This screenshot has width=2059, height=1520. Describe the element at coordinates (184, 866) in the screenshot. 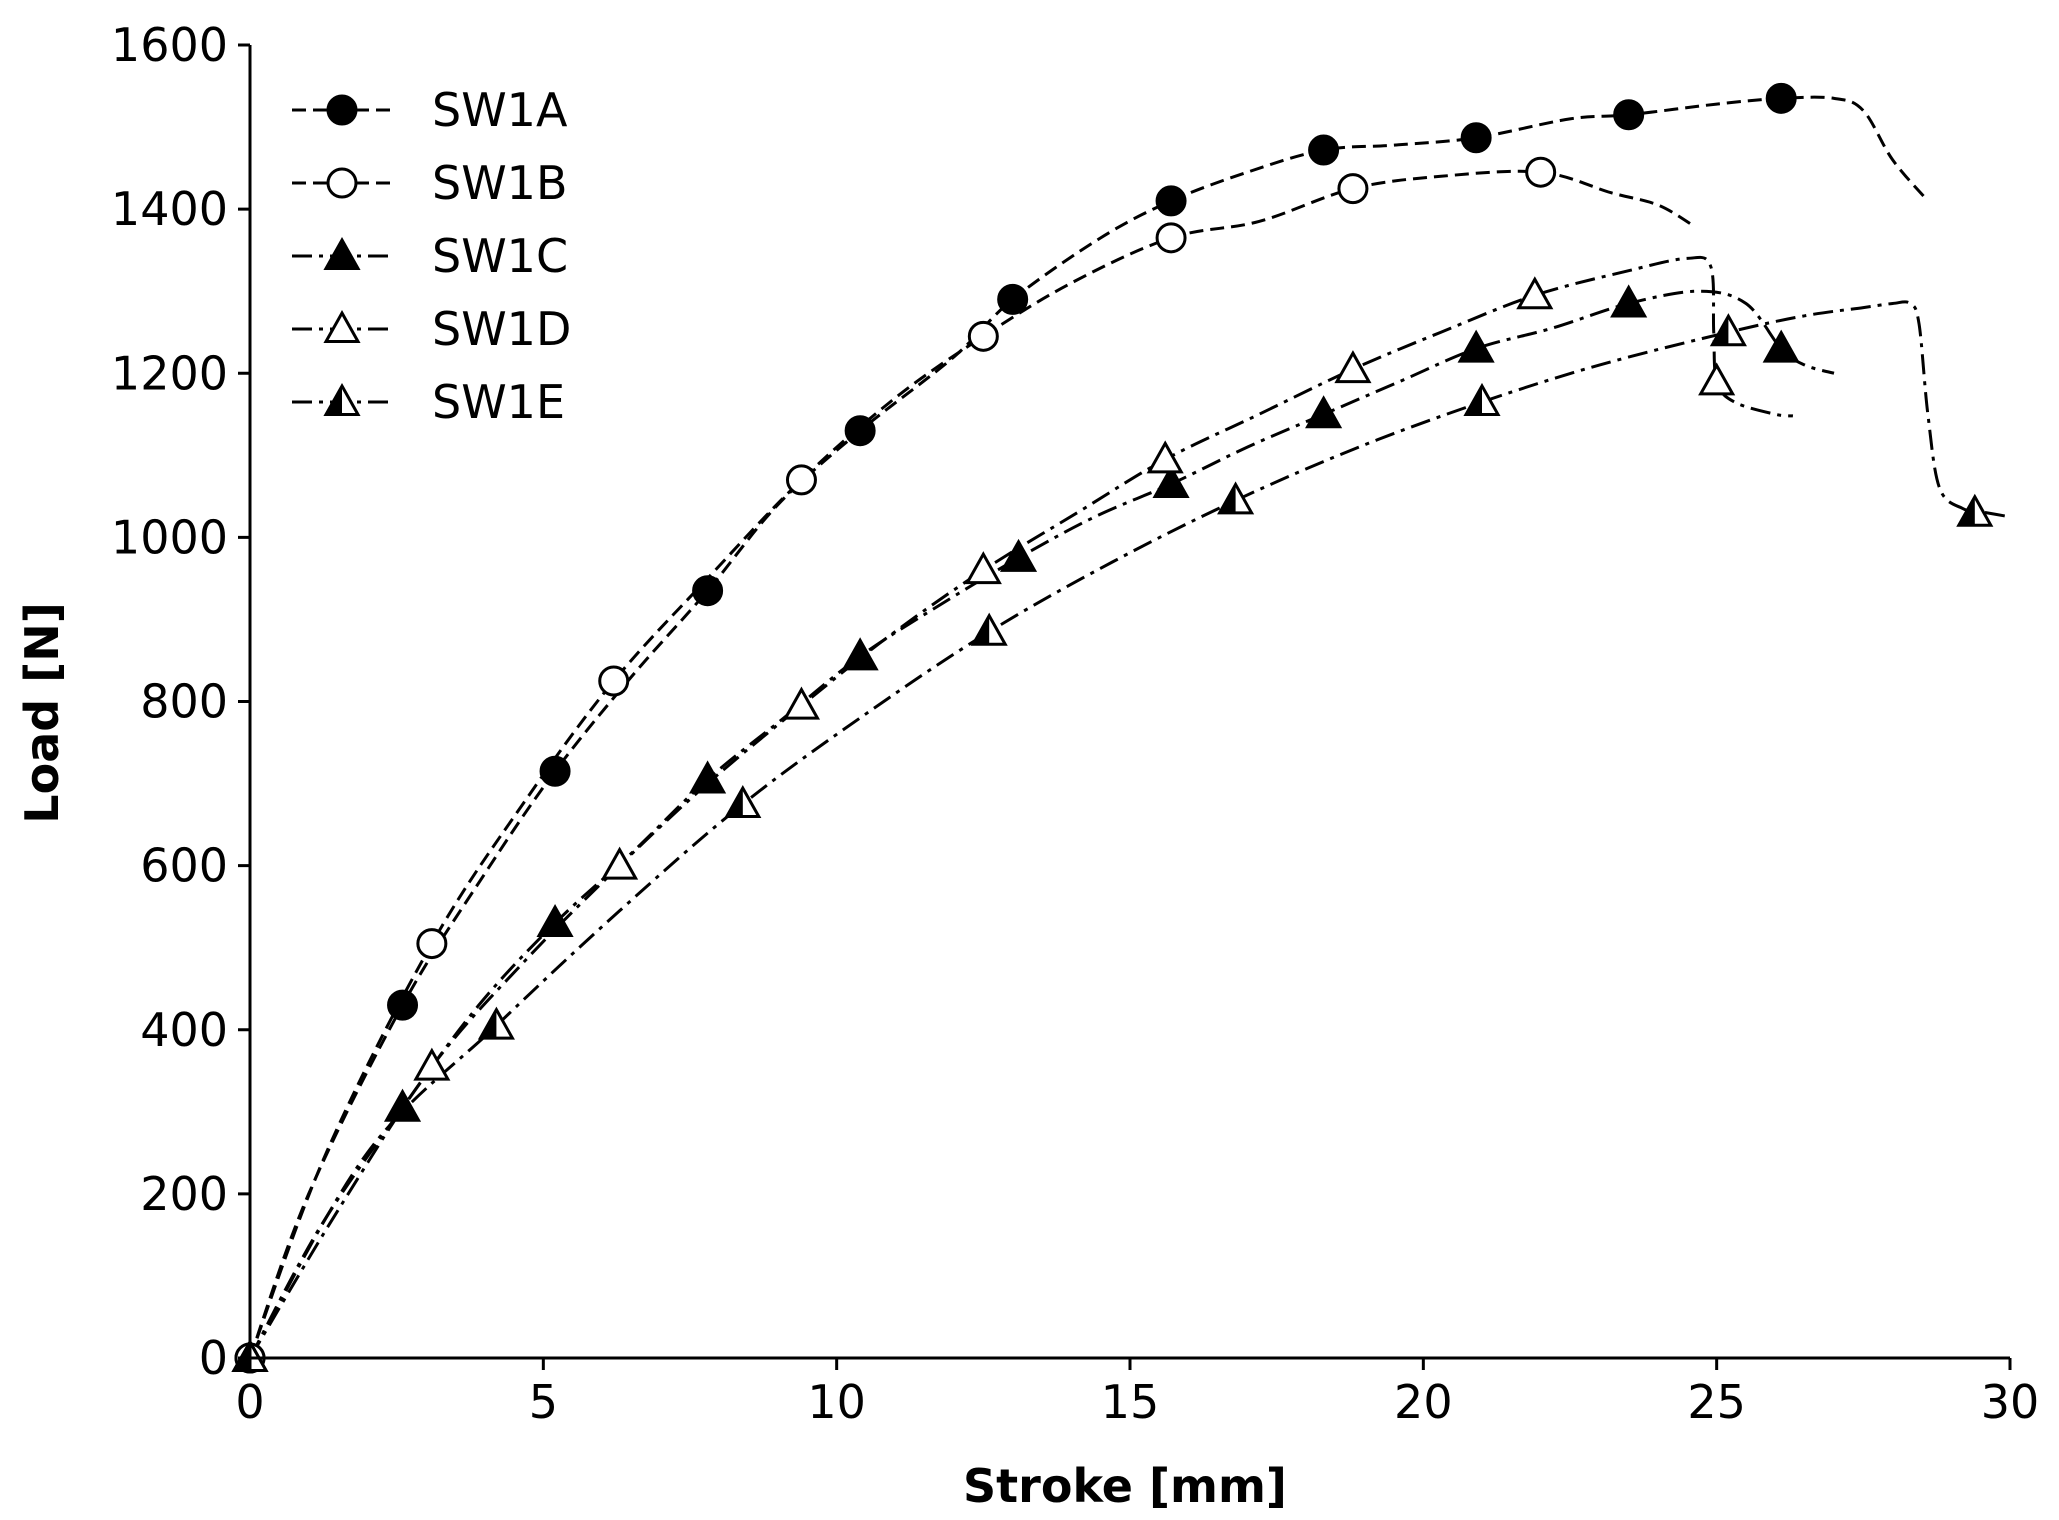

I see `y-tick-label: 600` at that location.